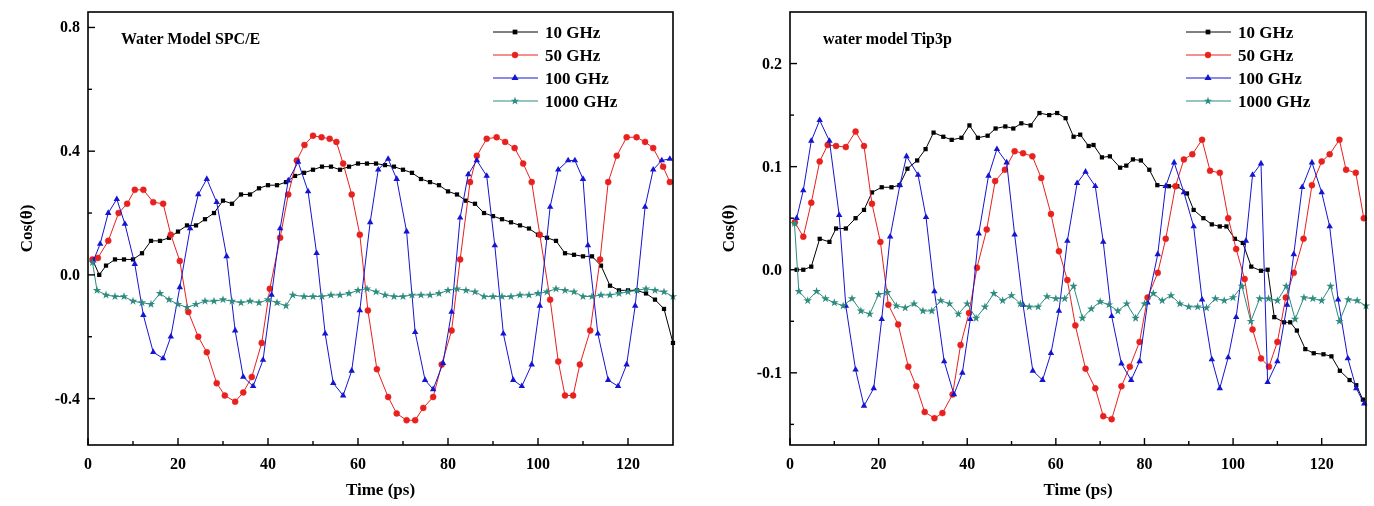 The width and height of the screenshot is (1374, 506). Describe the element at coordinates (70, 151) in the screenshot. I see `y-tick-label: 0.4` at that location.